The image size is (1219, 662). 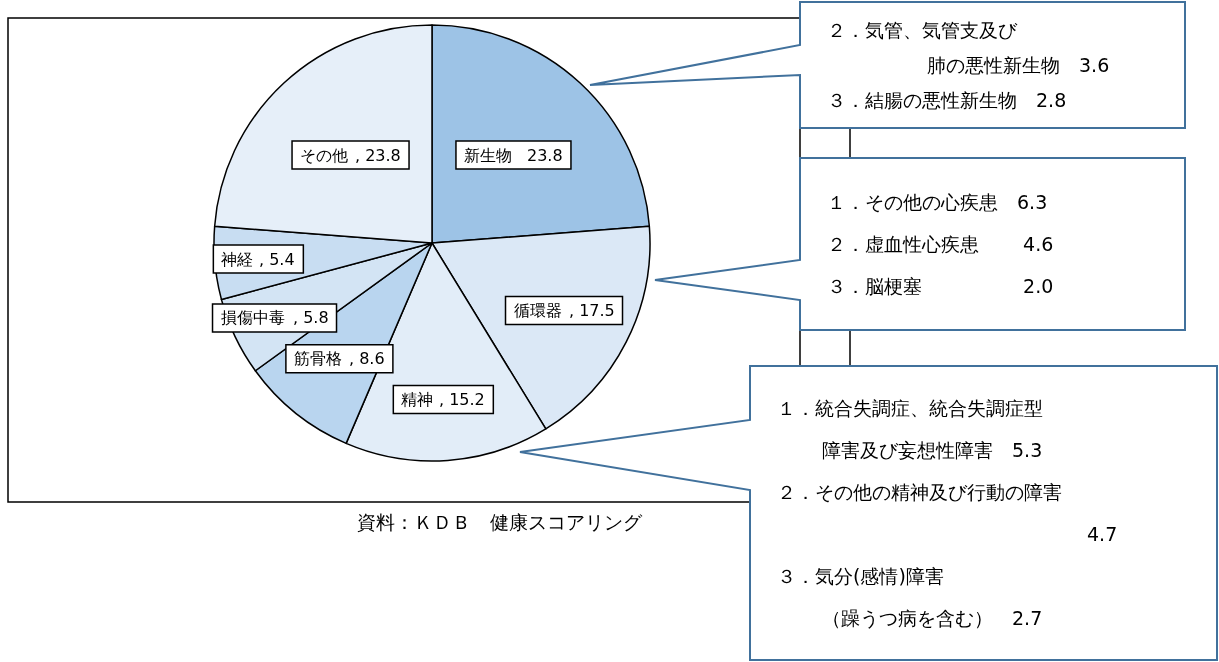 I want to click on text: ３．気分(感情)障害, so click(x=860, y=576).